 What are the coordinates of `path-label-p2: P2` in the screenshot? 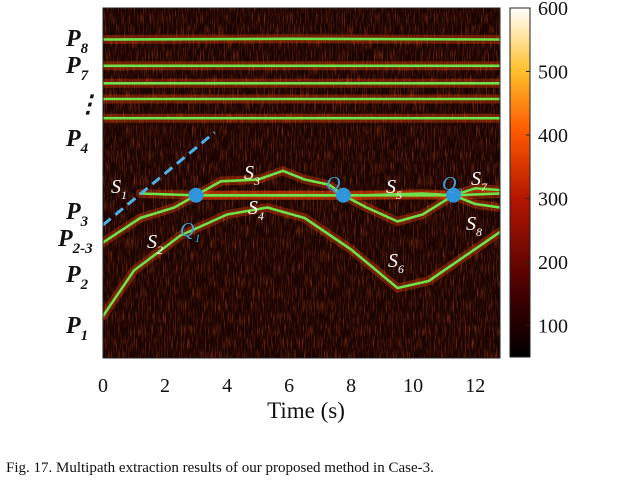 It's located at (77, 277).